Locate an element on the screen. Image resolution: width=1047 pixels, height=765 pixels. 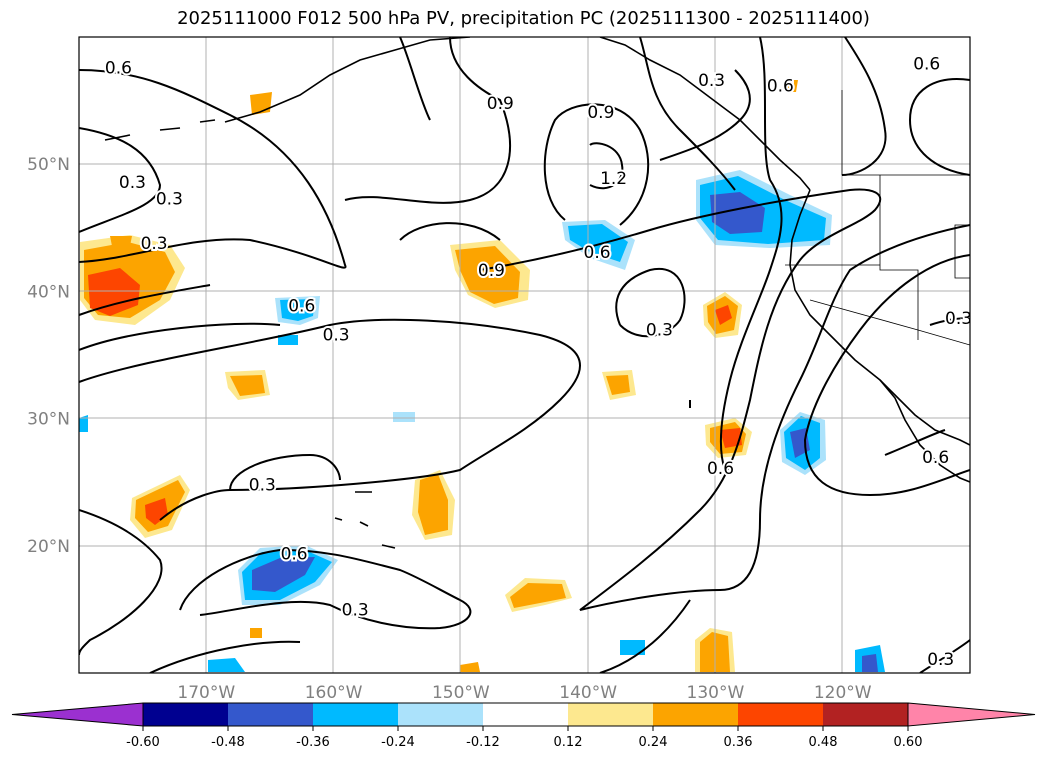
colorbar-tick-label: 0.24 is located at coordinates (653, 742).